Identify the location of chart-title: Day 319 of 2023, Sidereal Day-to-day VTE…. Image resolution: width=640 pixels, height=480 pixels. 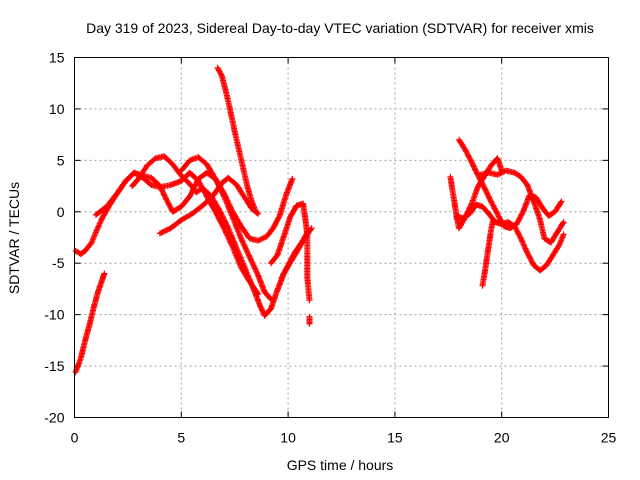
(340, 28).